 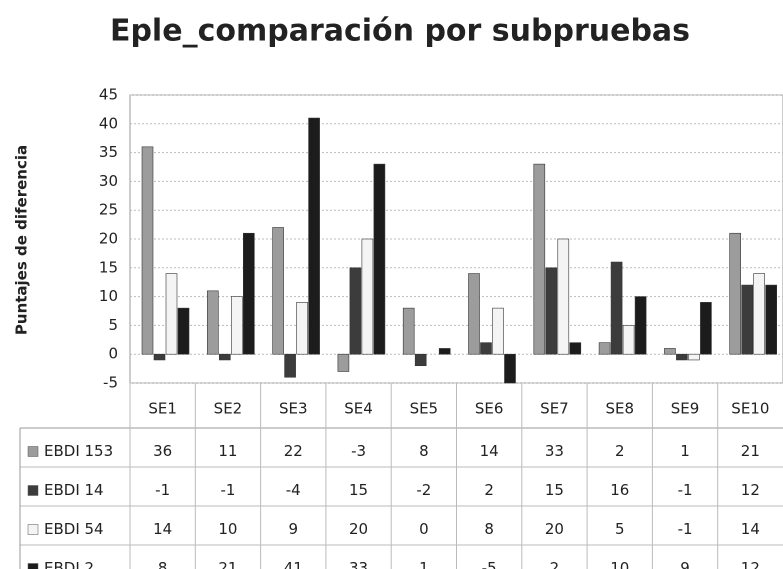 I want to click on y-tick-label: 0, so click(x=113, y=354).